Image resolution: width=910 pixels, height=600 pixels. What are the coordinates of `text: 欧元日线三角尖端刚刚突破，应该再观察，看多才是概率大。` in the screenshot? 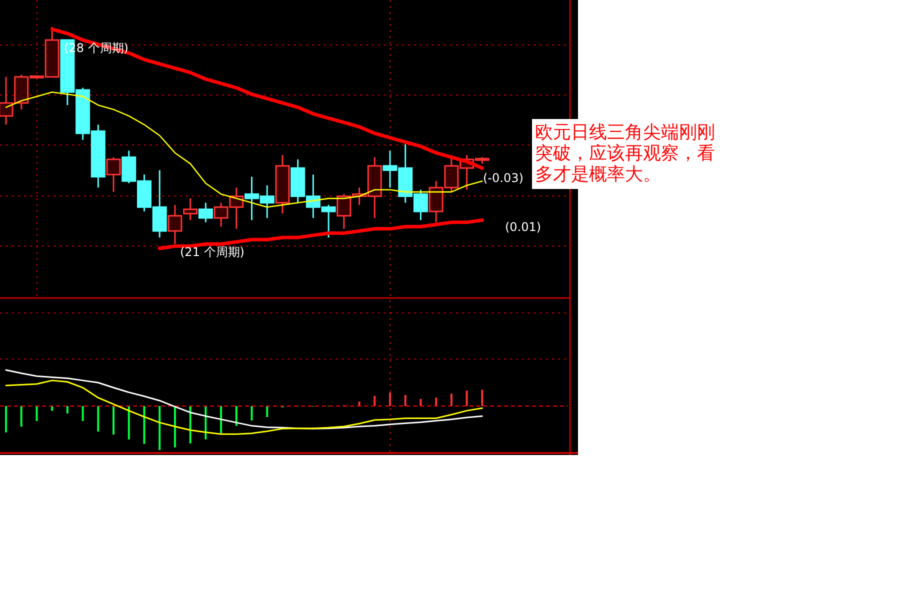 It's located at (625, 153).